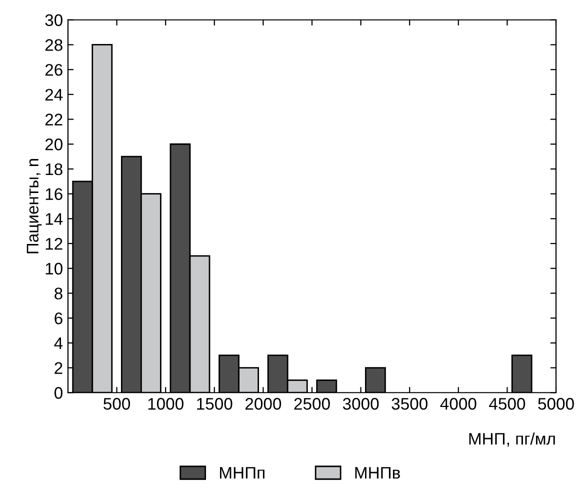  I want to click on y-tick-label: 30, so click(53, 20).